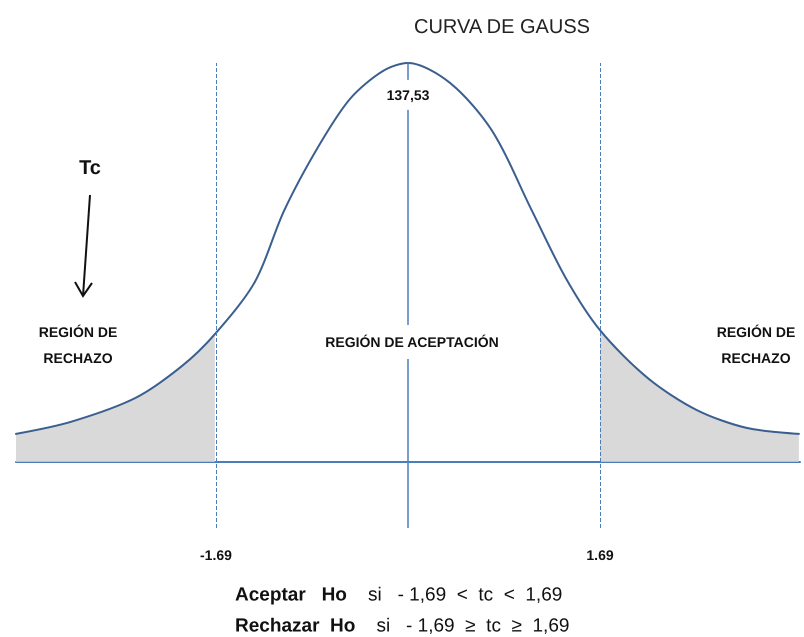  I want to click on annotation: 137,53, so click(408, 94).